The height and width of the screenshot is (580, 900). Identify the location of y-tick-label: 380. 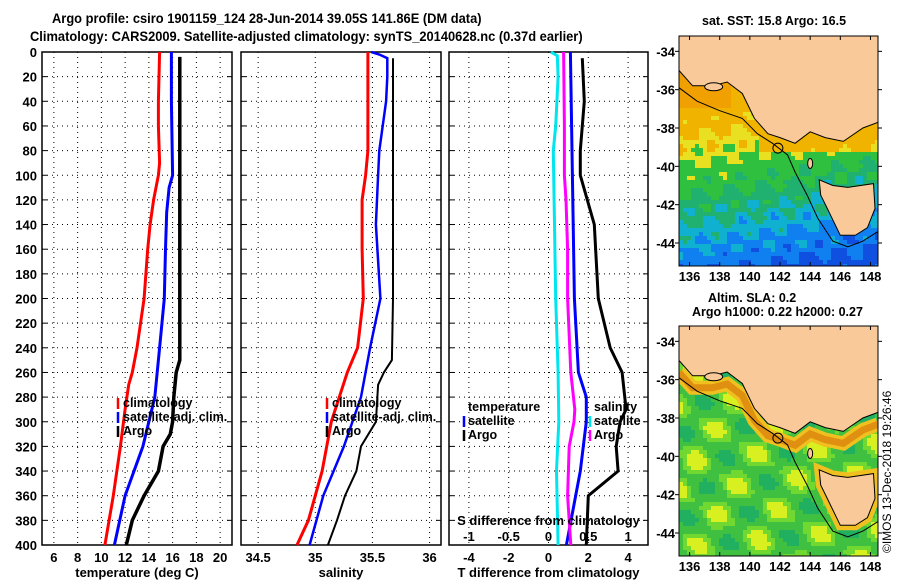
(26, 520).